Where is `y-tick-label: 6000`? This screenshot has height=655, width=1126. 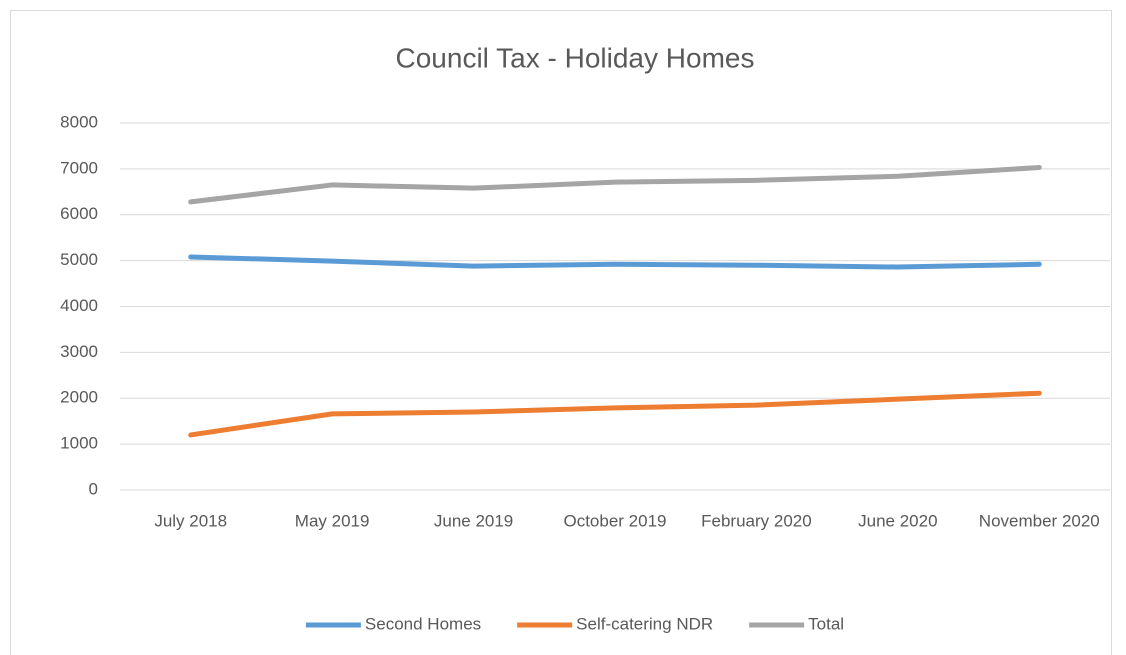
y-tick-label: 6000 is located at coordinates (79, 213).